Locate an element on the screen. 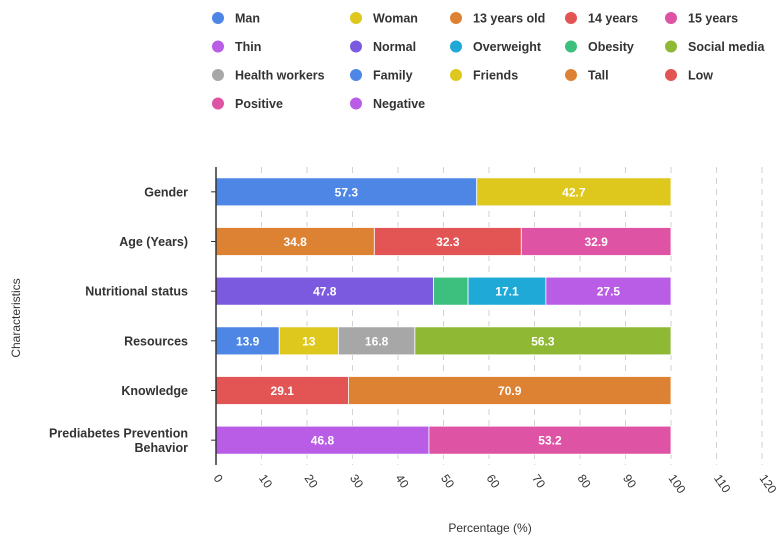 The image size is (777, 537). legend-label: 13 years old is located at coordinates (509, 19).